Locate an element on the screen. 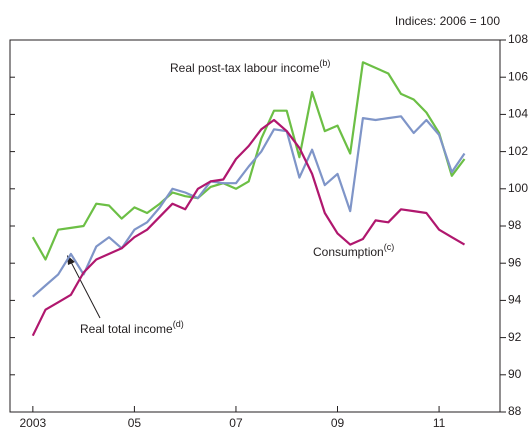 The height and width of the screenshot is (433, 531). y-tick-label: 104 is located at coordinates (518, 114).